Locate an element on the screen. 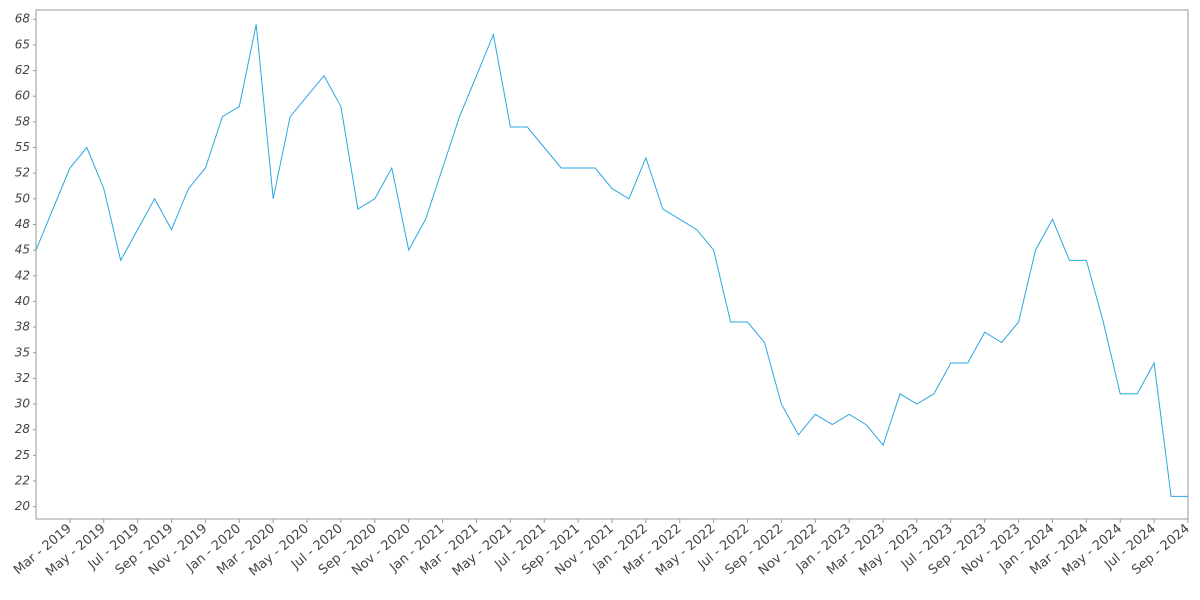  y-tick-label: 55 is located at coordinates (22, 147).